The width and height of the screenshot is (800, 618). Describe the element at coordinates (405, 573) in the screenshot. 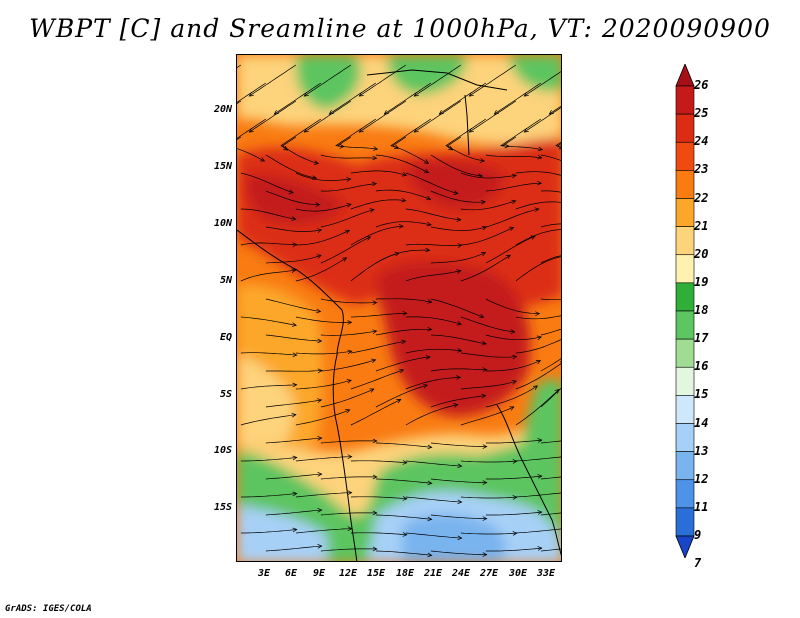

I see `lon-label: 18E` at that location.